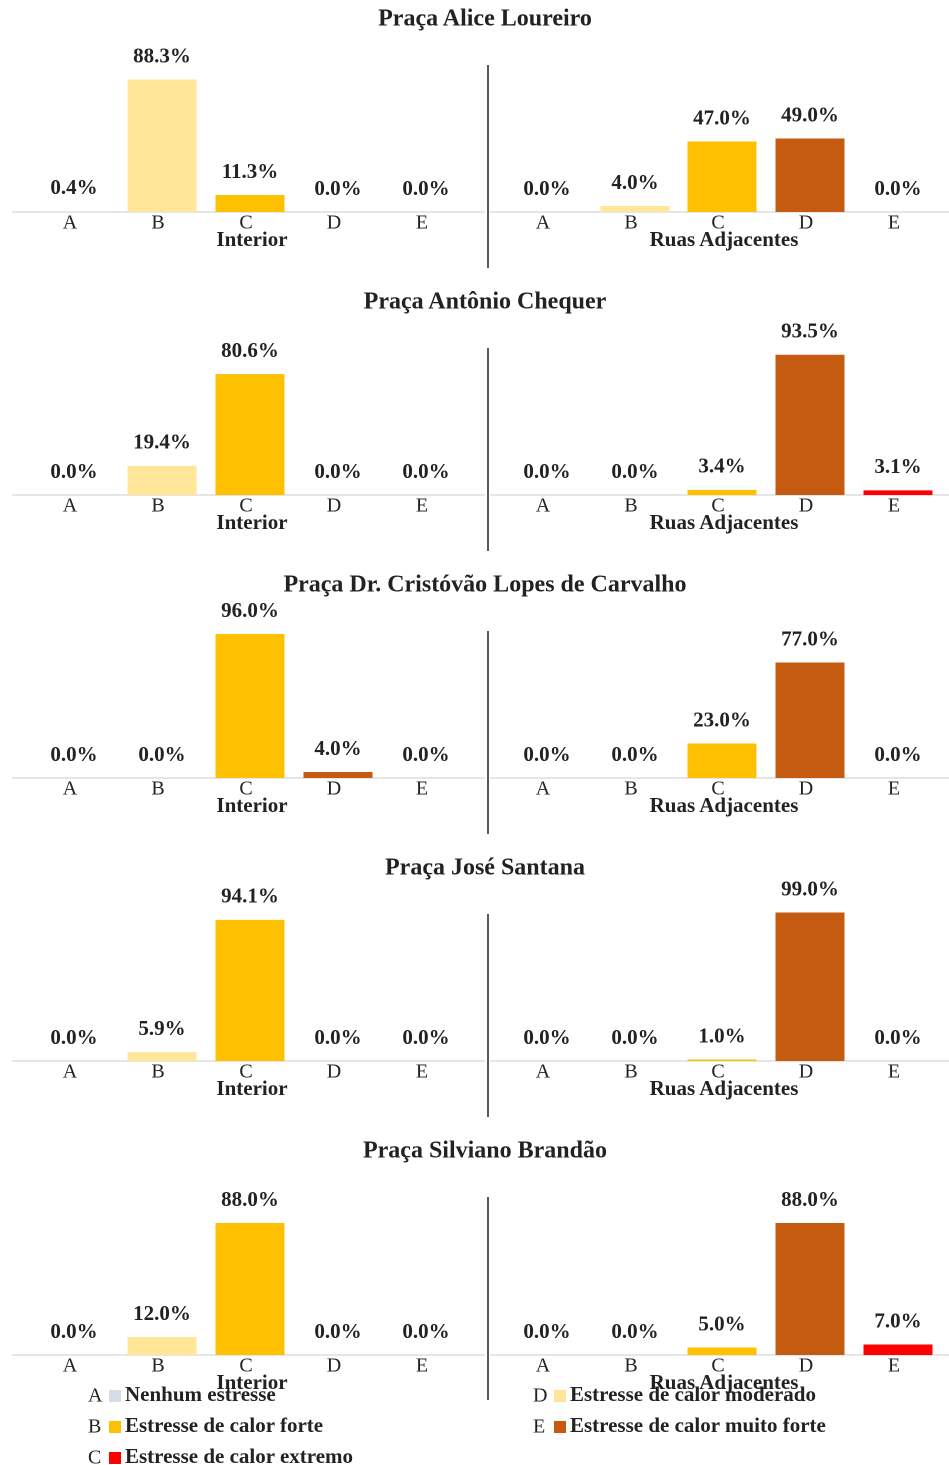 This screenshot has height=1465, width=949. Describe the element at coordinates (539, 1427) in the screenshot. I see `legend-letter: E` at that location.